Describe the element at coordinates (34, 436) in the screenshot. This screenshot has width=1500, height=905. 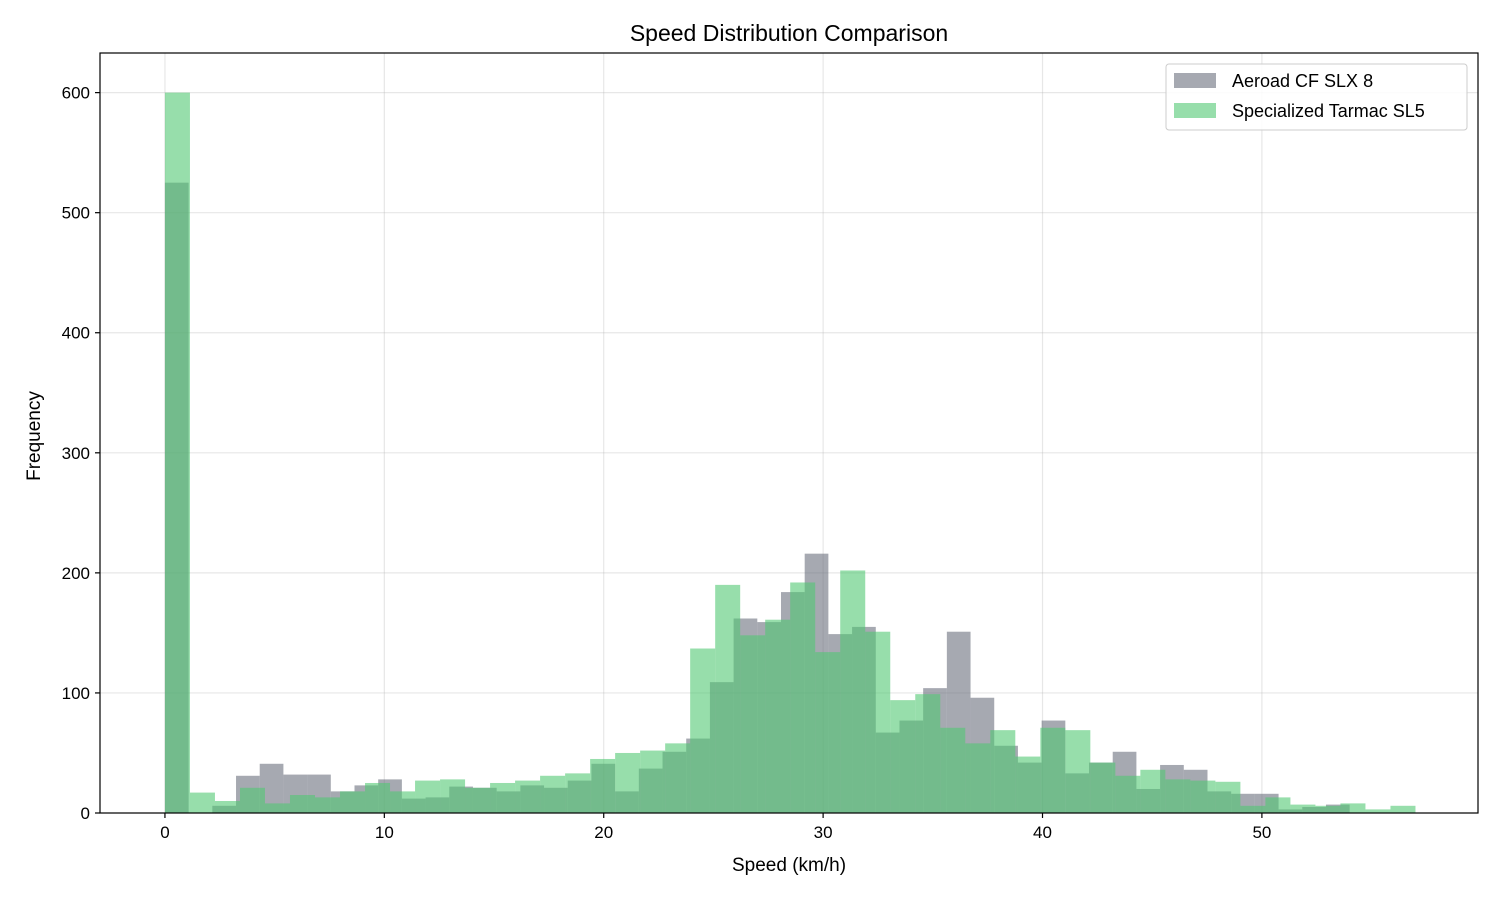
I see `y-axis-label: Frequency` at that location.